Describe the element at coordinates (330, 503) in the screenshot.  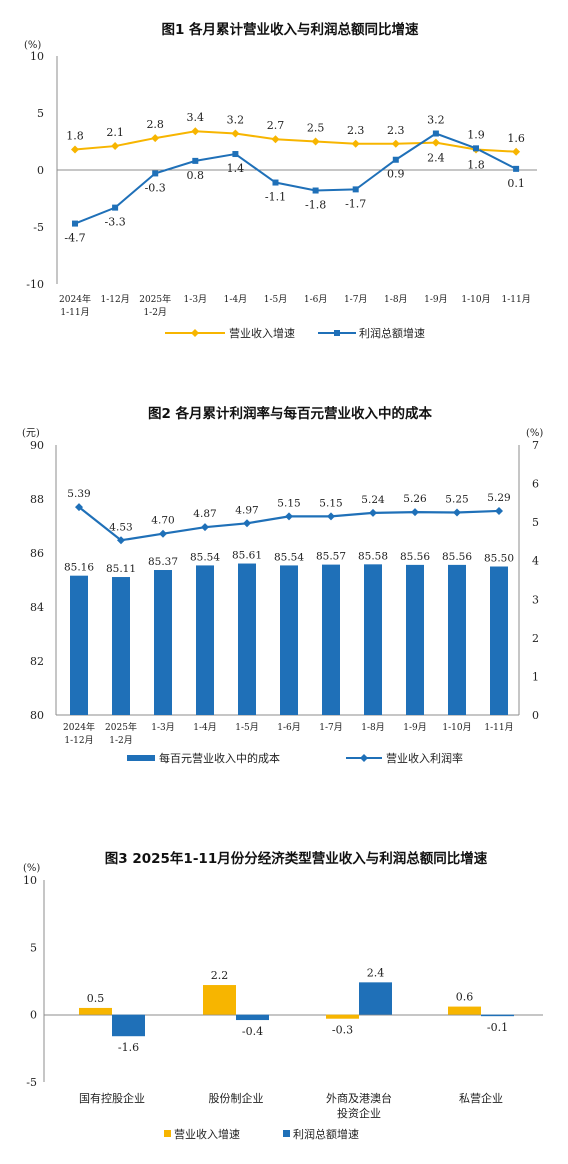
I see `profit-margin-label: 5.15` at that location.